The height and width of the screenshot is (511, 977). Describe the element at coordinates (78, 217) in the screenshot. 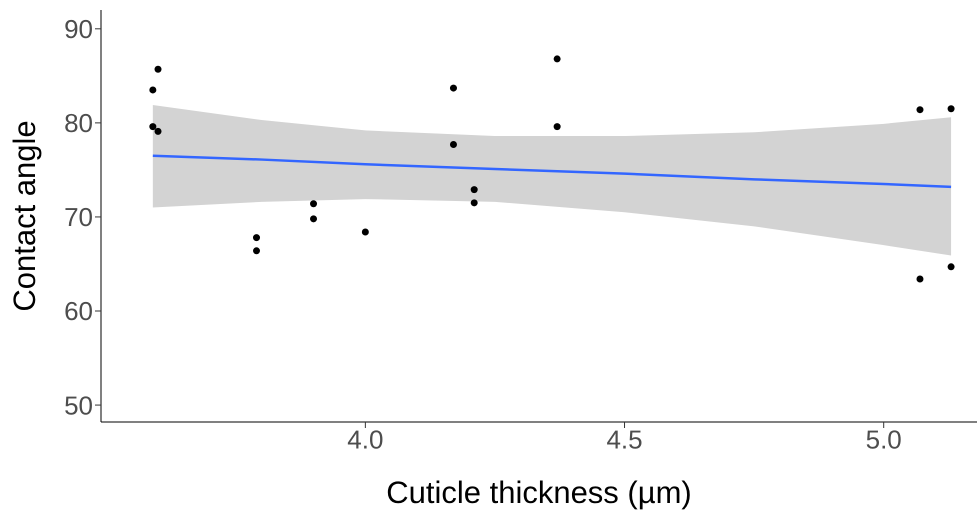

I see `y-tick-label: 70` at that location.